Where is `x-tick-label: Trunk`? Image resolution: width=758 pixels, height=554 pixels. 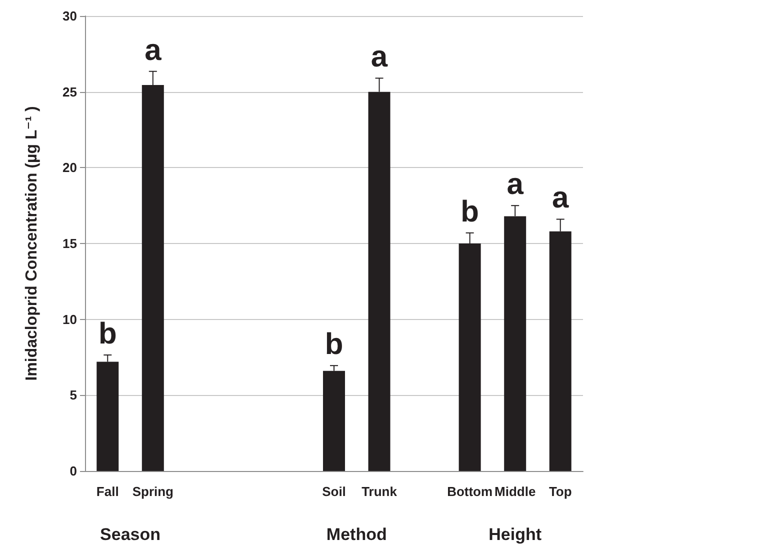
x-tick-label: Trunk is located at coordinates (380, 491).